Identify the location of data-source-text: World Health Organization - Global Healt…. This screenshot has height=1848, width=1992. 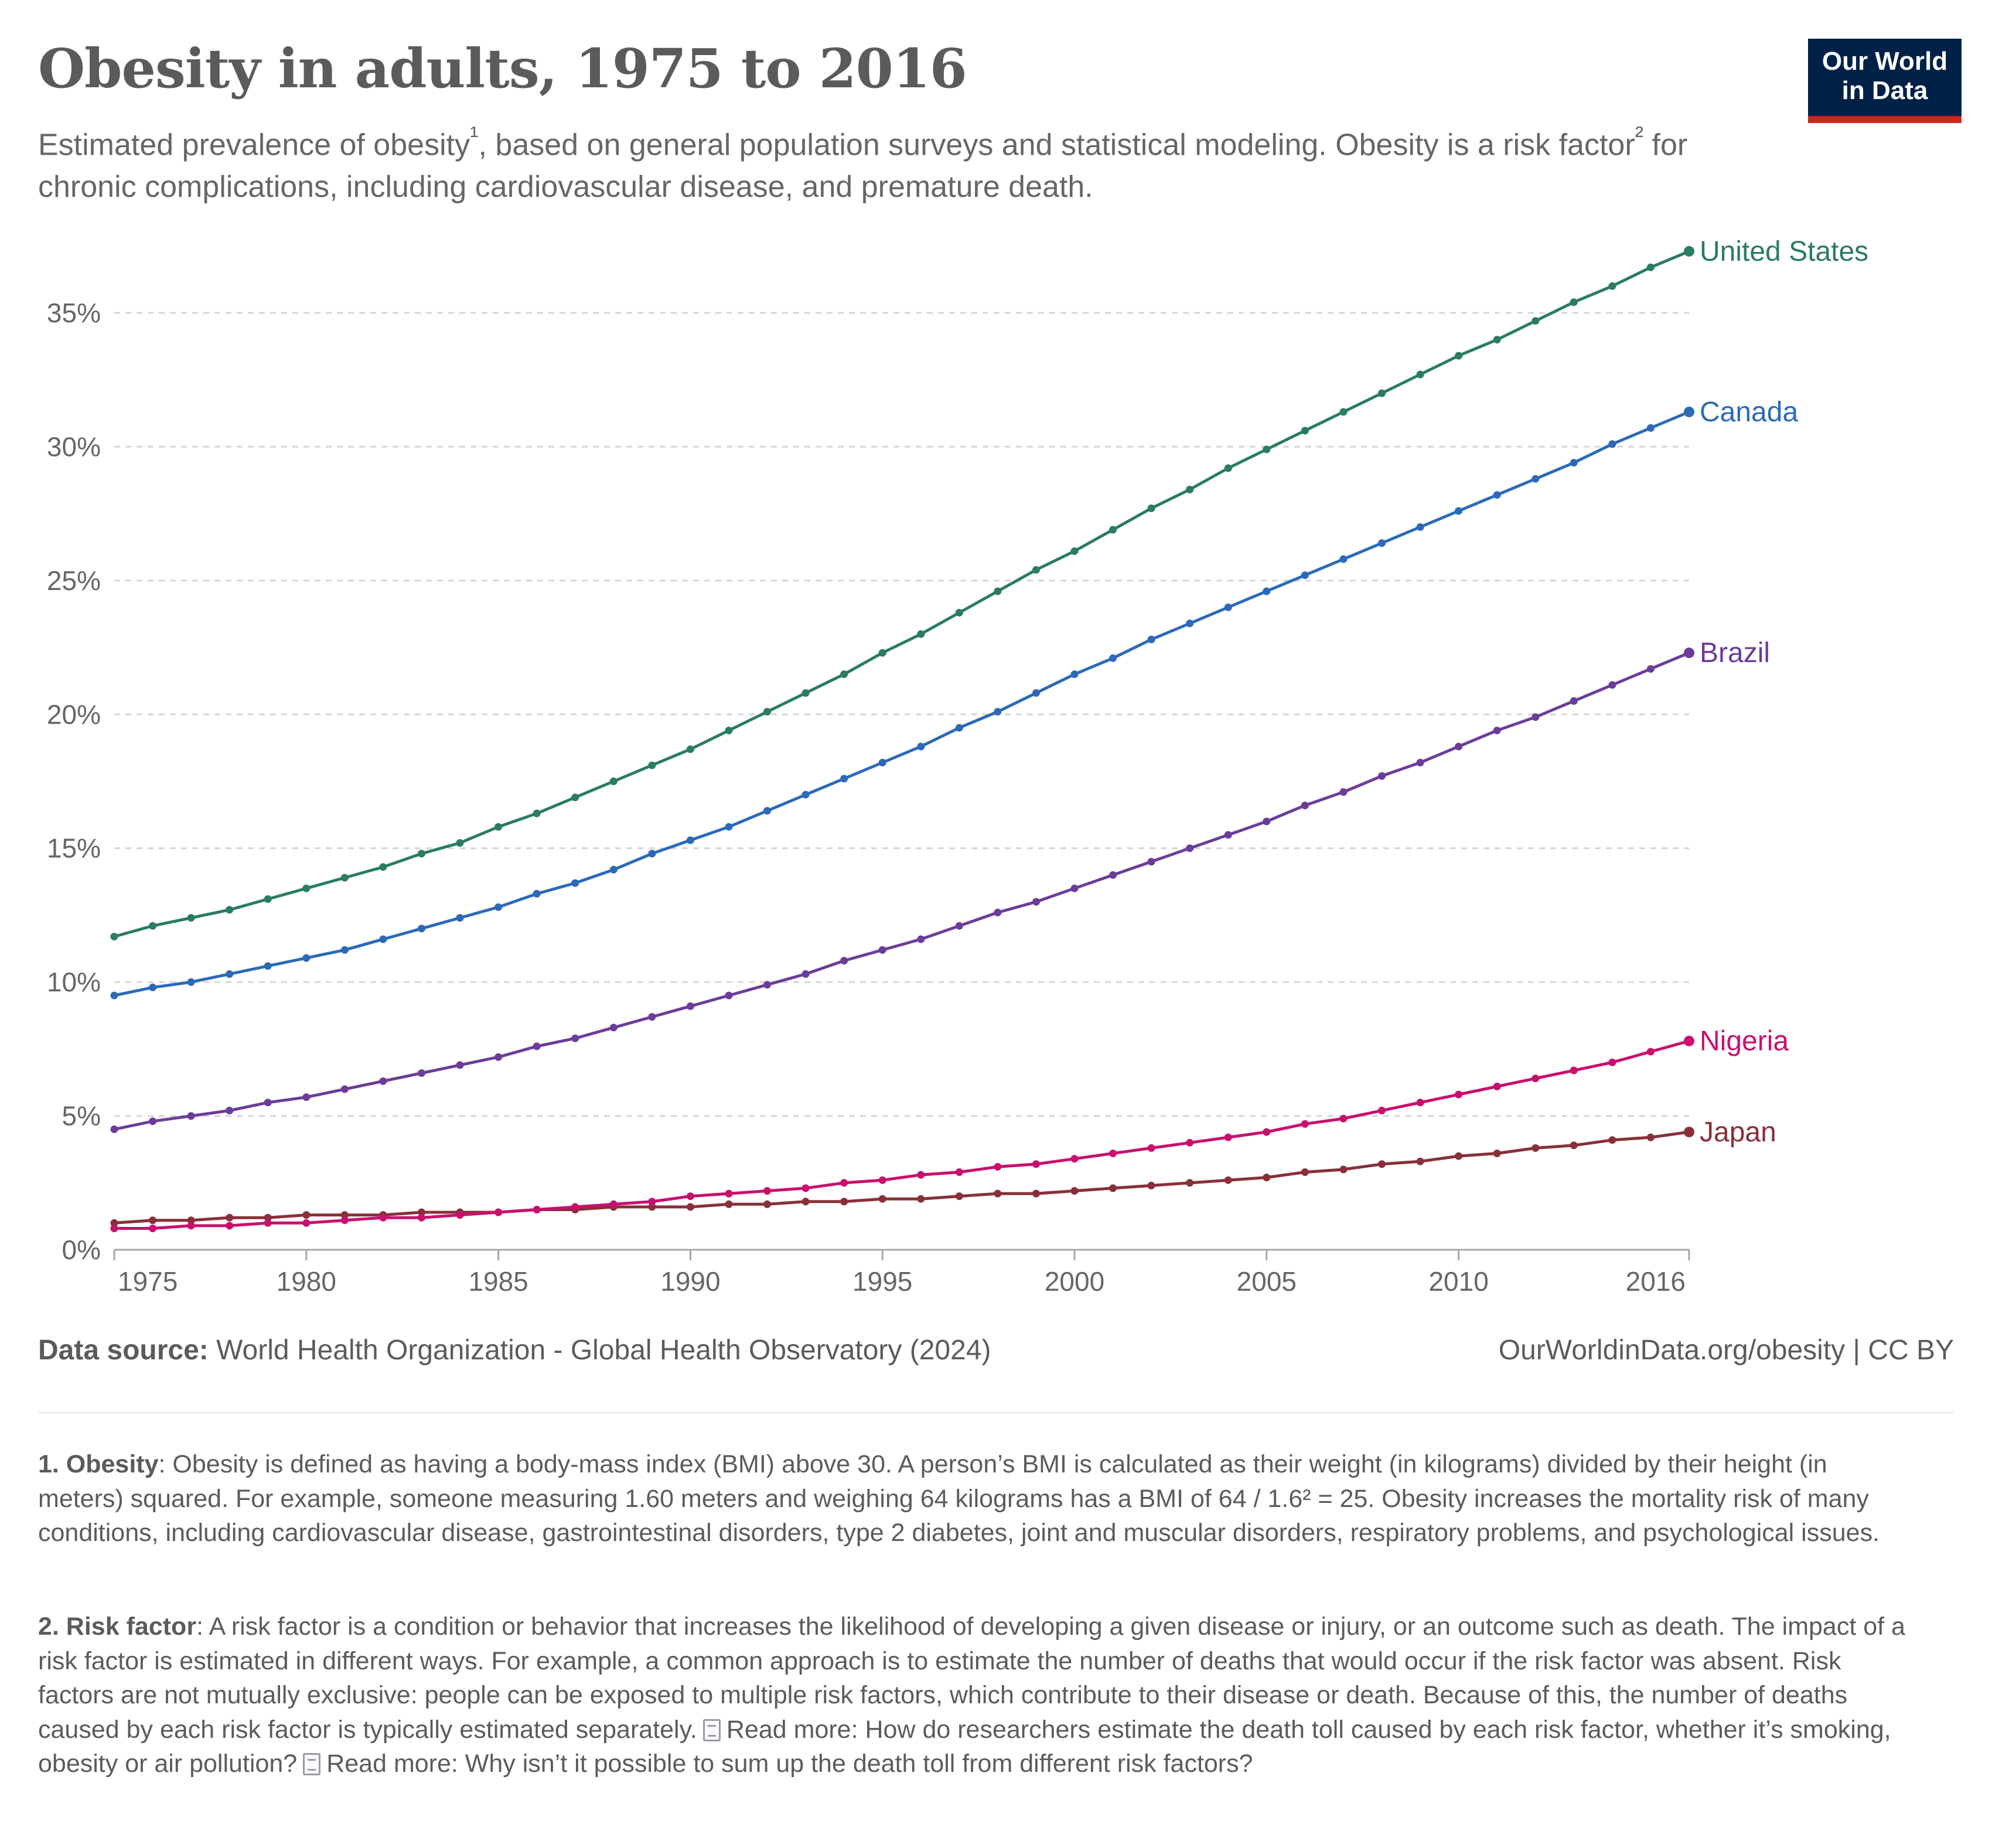
(604, 1350).